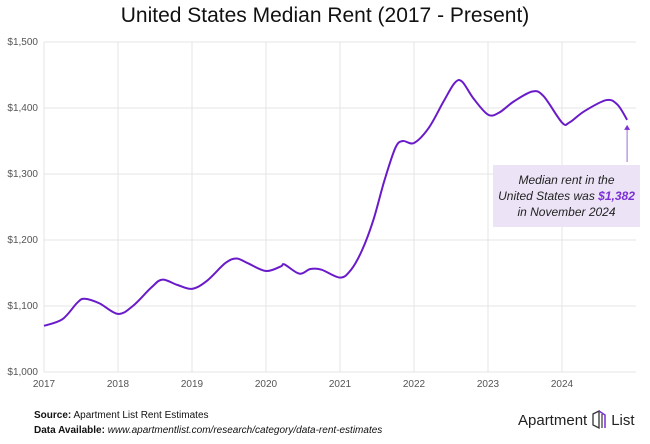 The image size is (650, 444). What do you see at coordinates (22, 108) in the screenshot?
I see `y-tick-label: $1,400` at bounding box center [22, 108].